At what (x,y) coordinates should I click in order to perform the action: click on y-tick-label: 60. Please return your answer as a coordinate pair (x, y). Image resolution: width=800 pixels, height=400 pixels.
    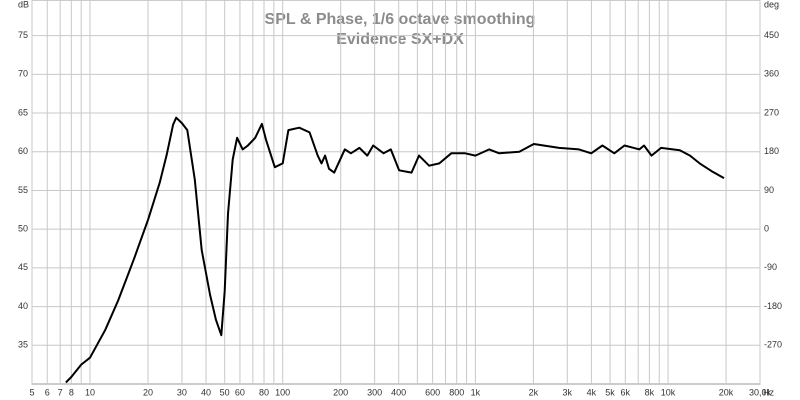
    Looking at the image, I should click on (23, 151).